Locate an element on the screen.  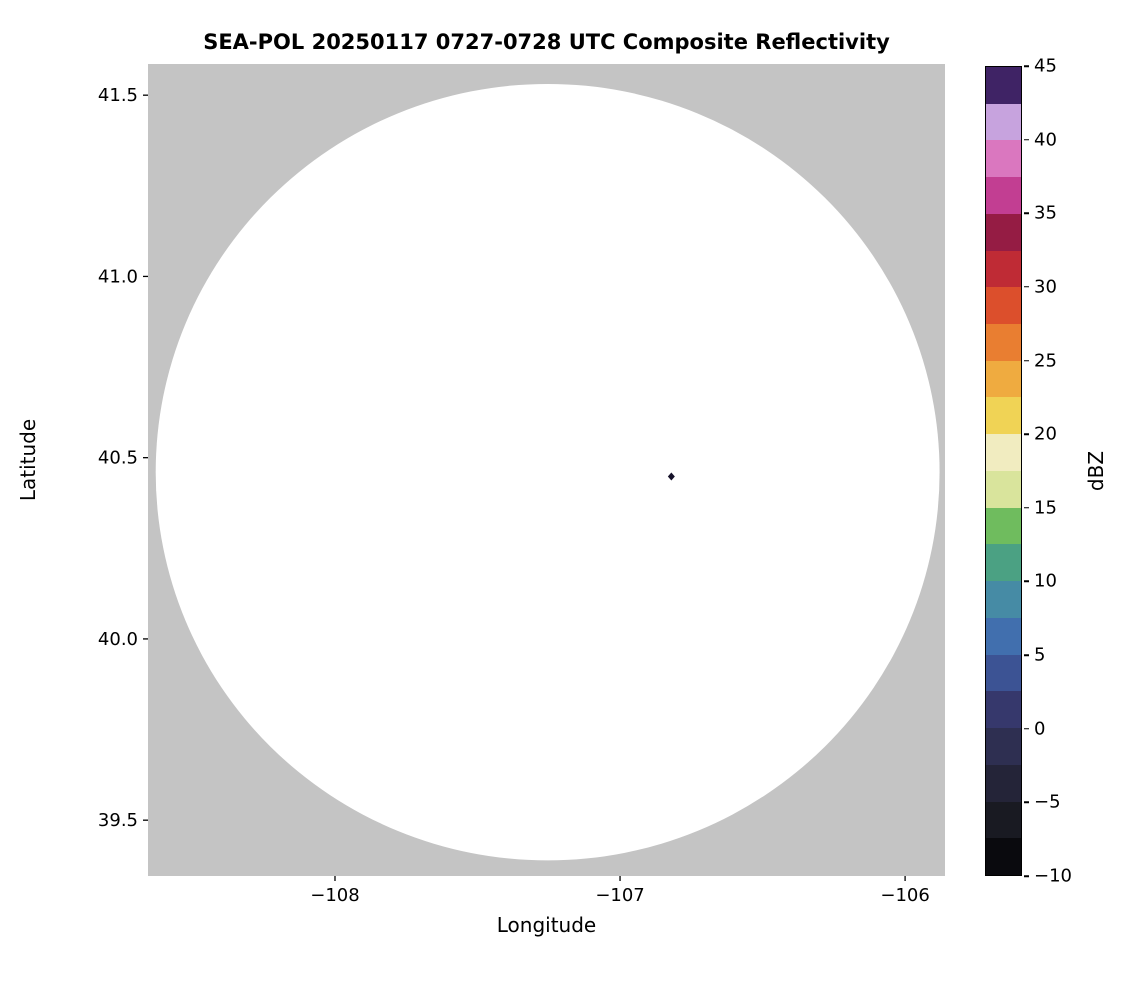
colorbar is located at coordinates (1003, 471).